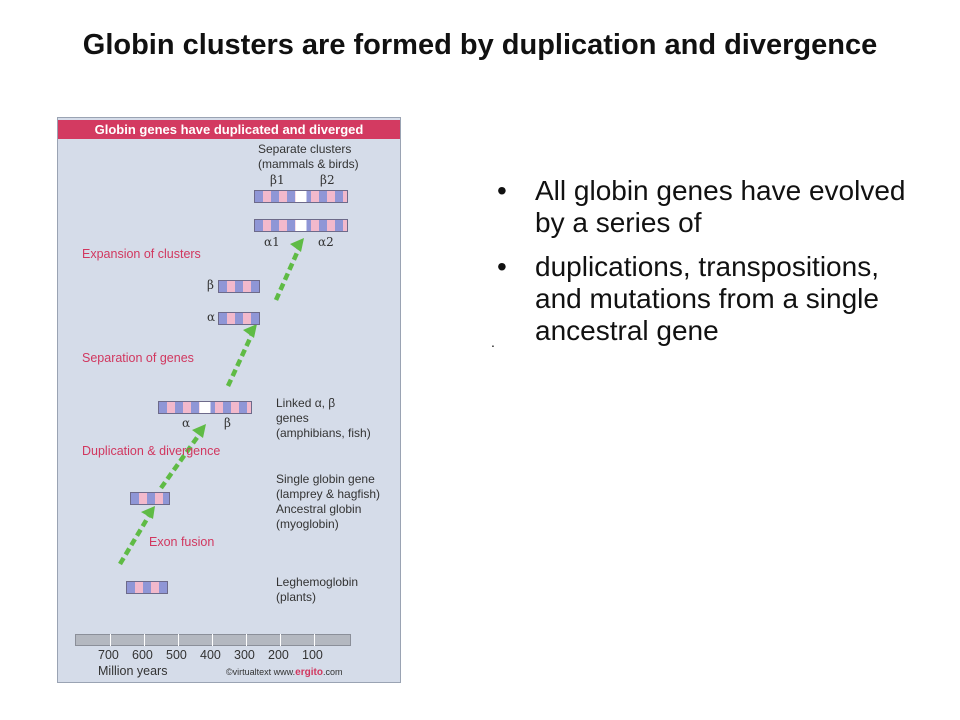  I want to click on label-linked-beta: β, so click(227, 423).